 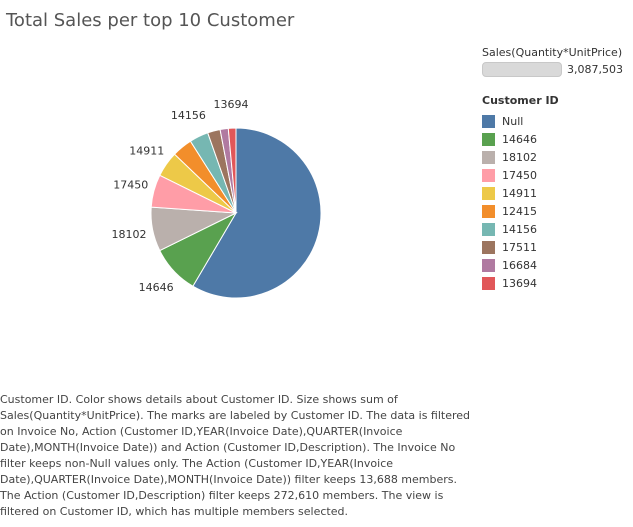 I want to click on size-legend-value: 3,087,503, so click(x=595, y=69).